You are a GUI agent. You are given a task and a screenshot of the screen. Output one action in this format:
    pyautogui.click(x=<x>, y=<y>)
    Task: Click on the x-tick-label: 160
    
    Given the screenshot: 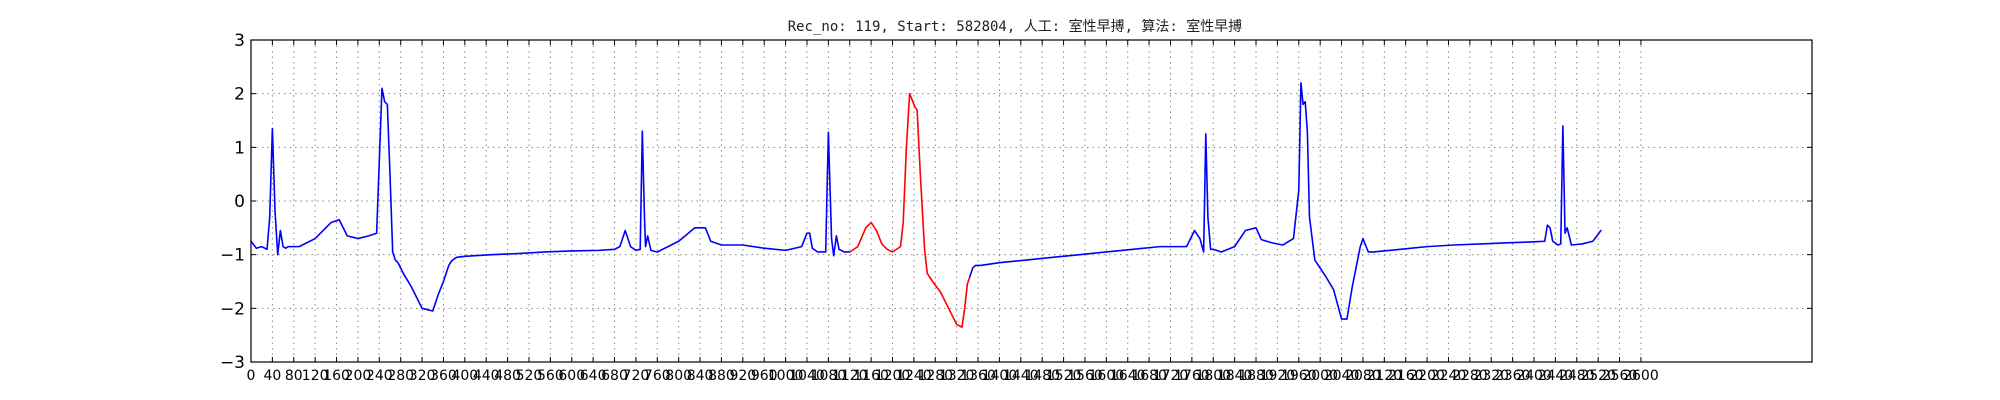 What is the action you would take?
    pyautogui.click(x=336, y=376)
    